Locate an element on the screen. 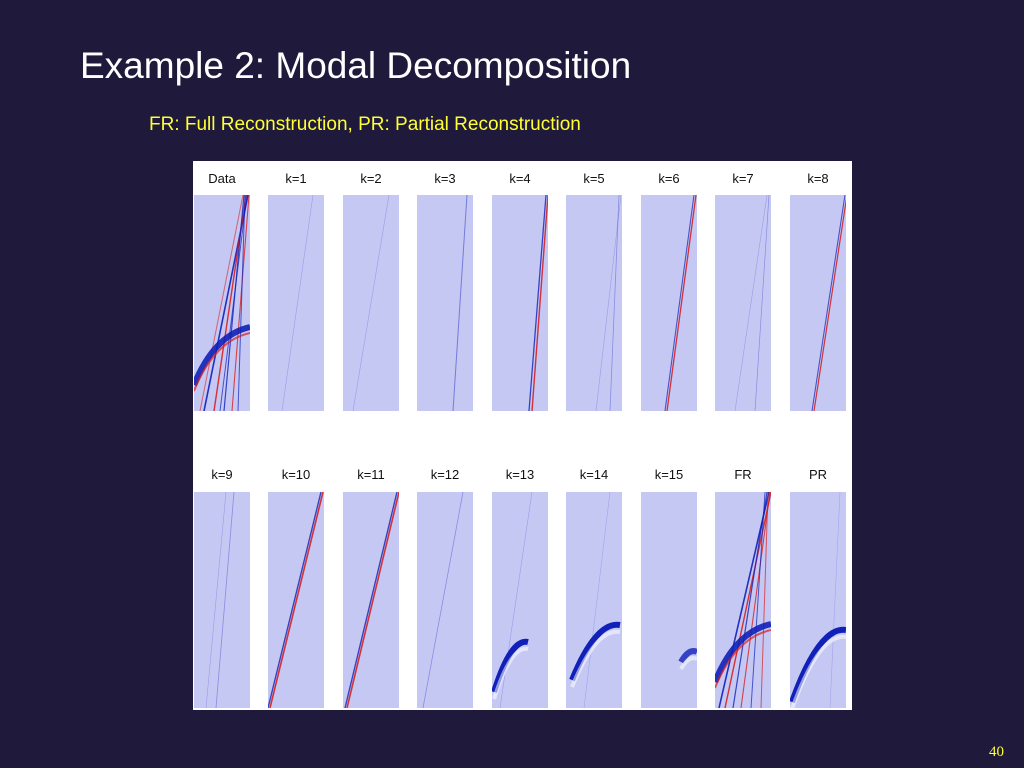  panel-label: k=8 is located at coordinates (818, 178).